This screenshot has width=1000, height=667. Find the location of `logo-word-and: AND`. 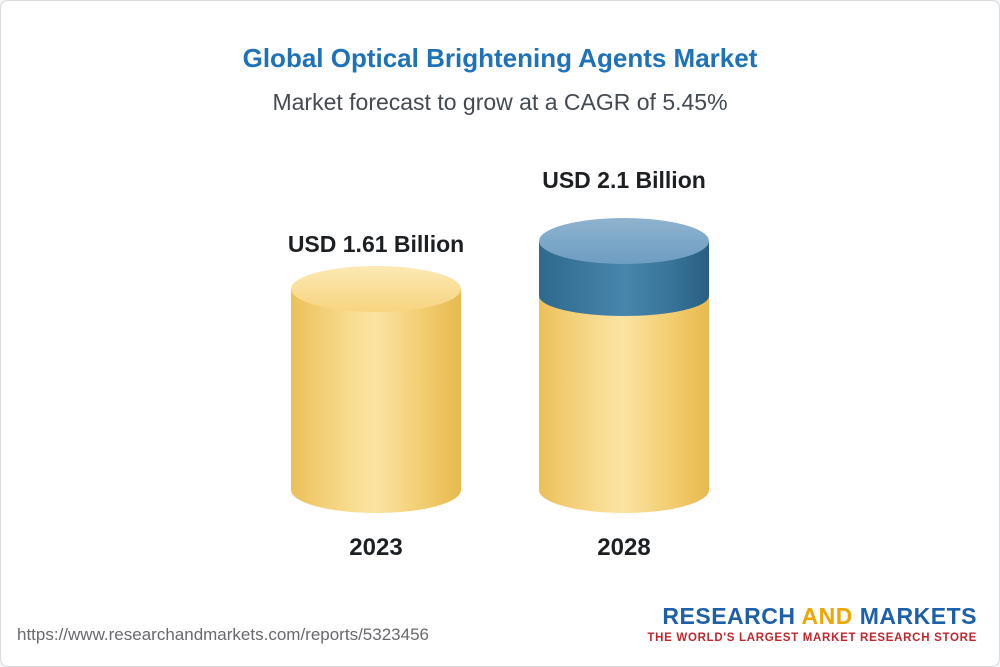

logo-word-and: AND is located at coordinates (827, 616).